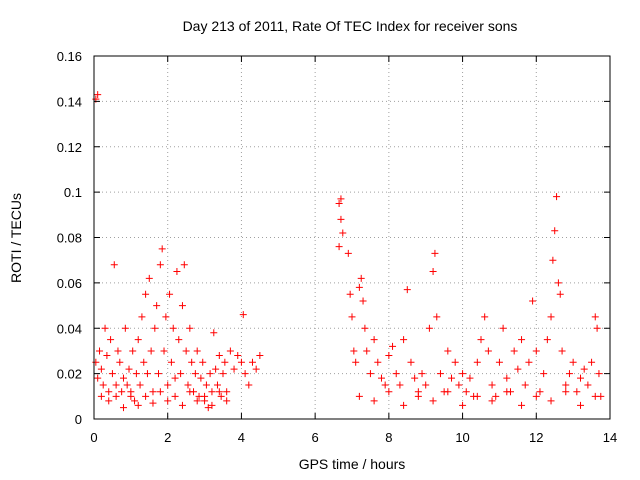  Describe the element at coordinates (69, 147) in the screenshot. I see `y-tick-label: 0.12` at that location.